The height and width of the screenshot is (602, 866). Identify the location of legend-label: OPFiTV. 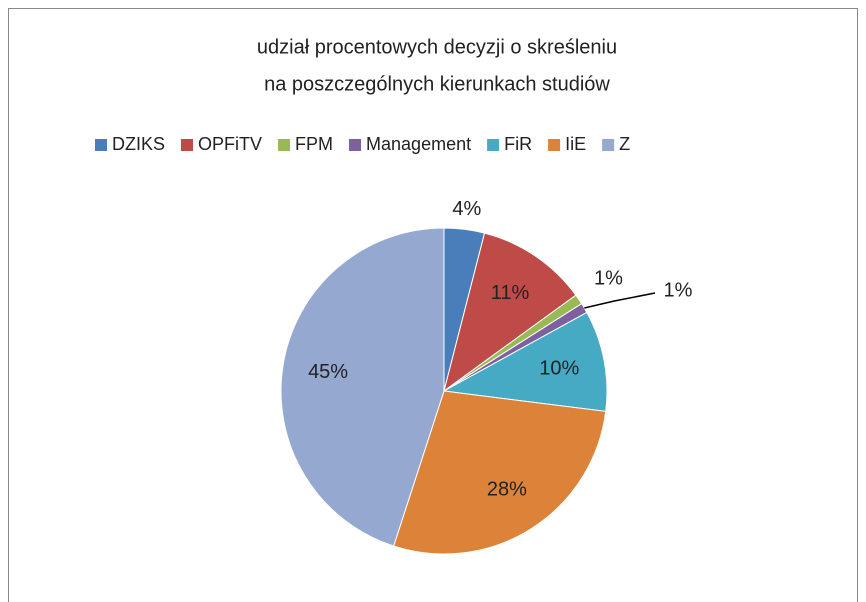
(230, 144).